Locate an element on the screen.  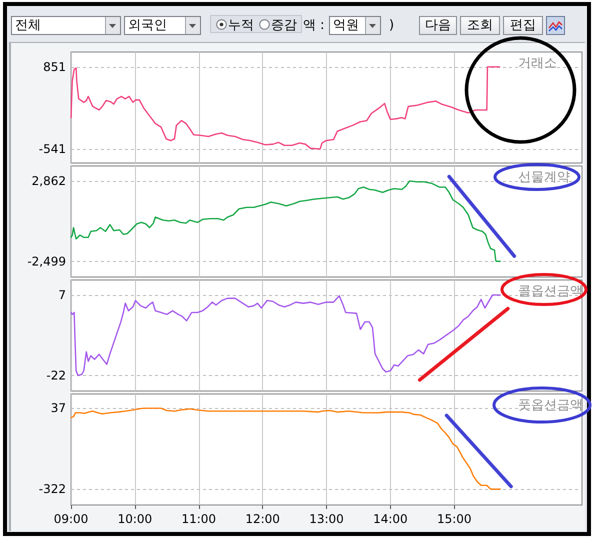
chart-title: 거래소 is located at coordinates (537, 63).